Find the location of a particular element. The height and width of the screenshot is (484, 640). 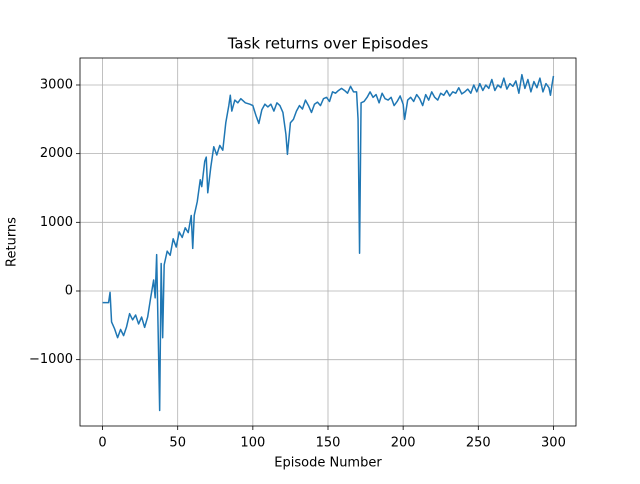

x-tick-label: 300 is located at coordinates (553, 443).